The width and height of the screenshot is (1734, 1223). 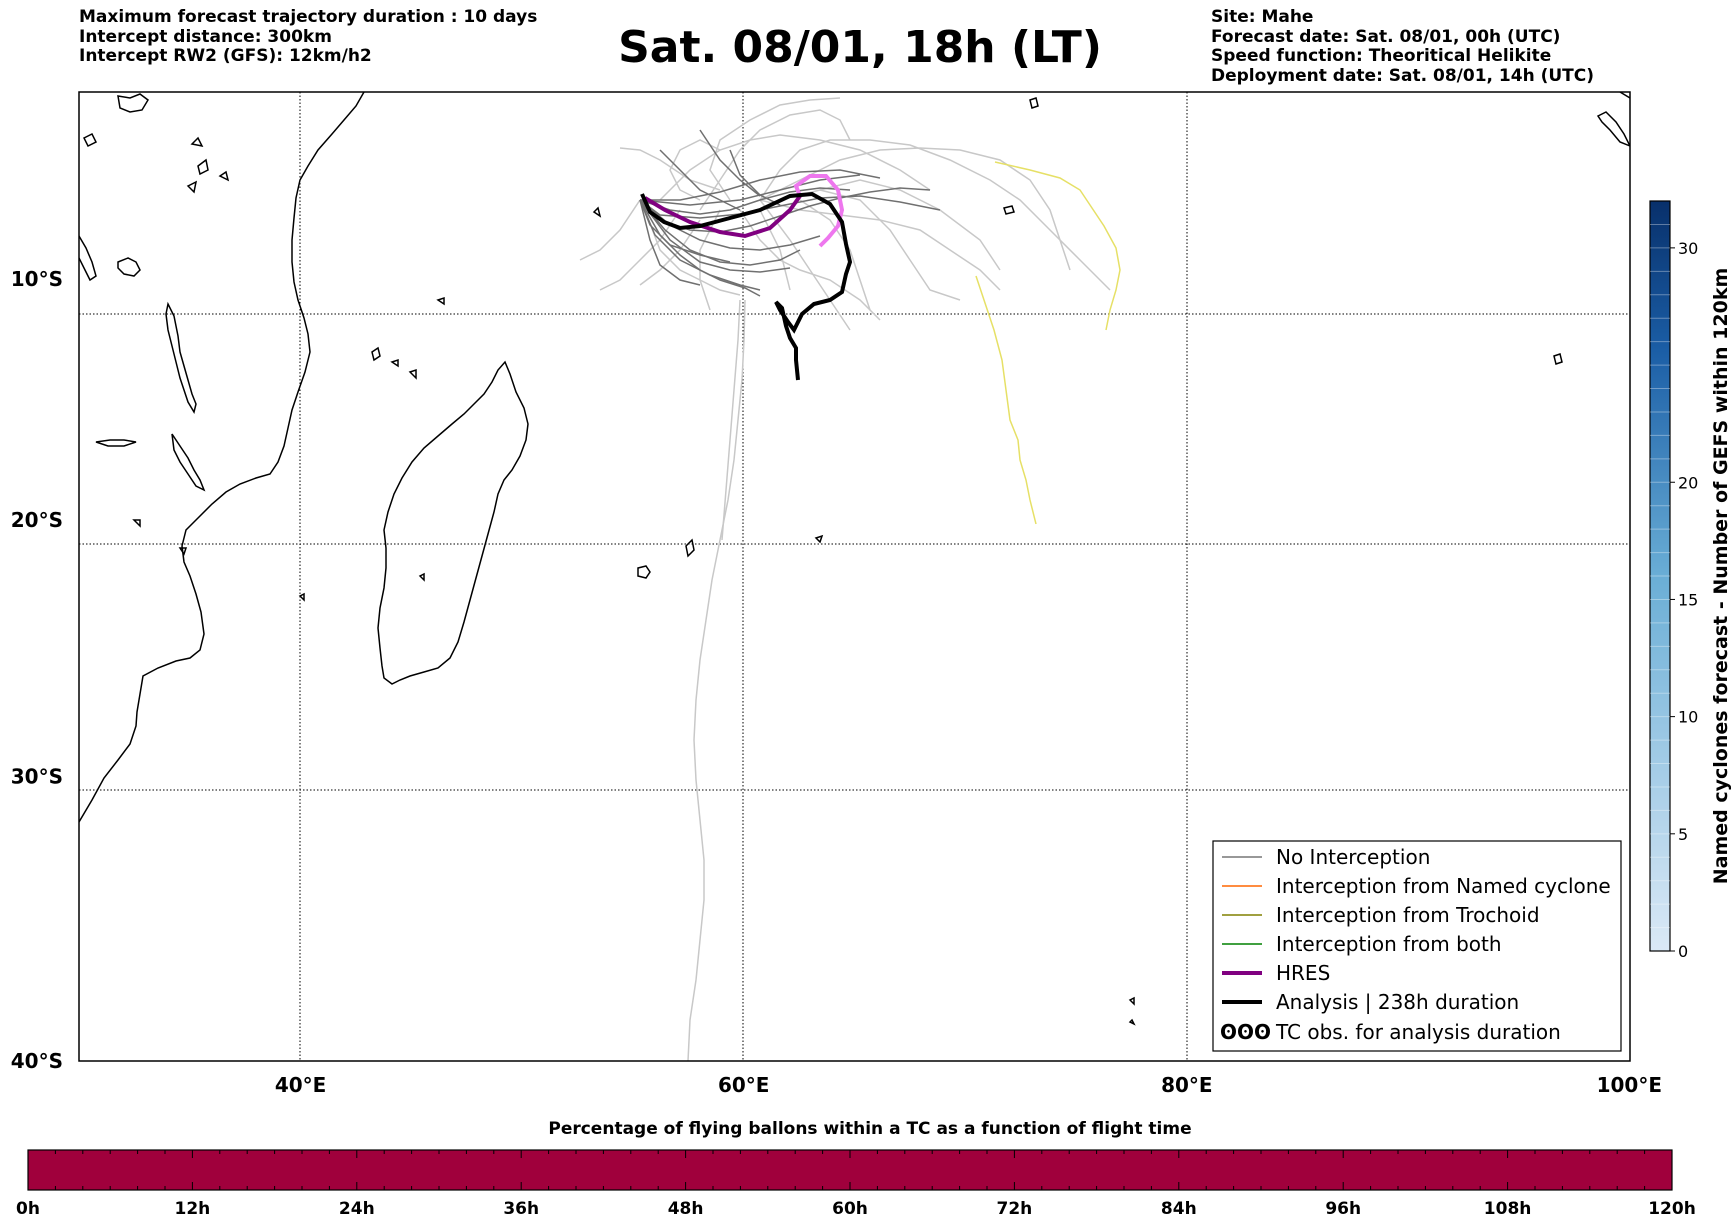 What do you see at coordinates (301, 1085) in the screenshot?
I see `lon-label-0: 40°E` at bounding box center [301, 1085].